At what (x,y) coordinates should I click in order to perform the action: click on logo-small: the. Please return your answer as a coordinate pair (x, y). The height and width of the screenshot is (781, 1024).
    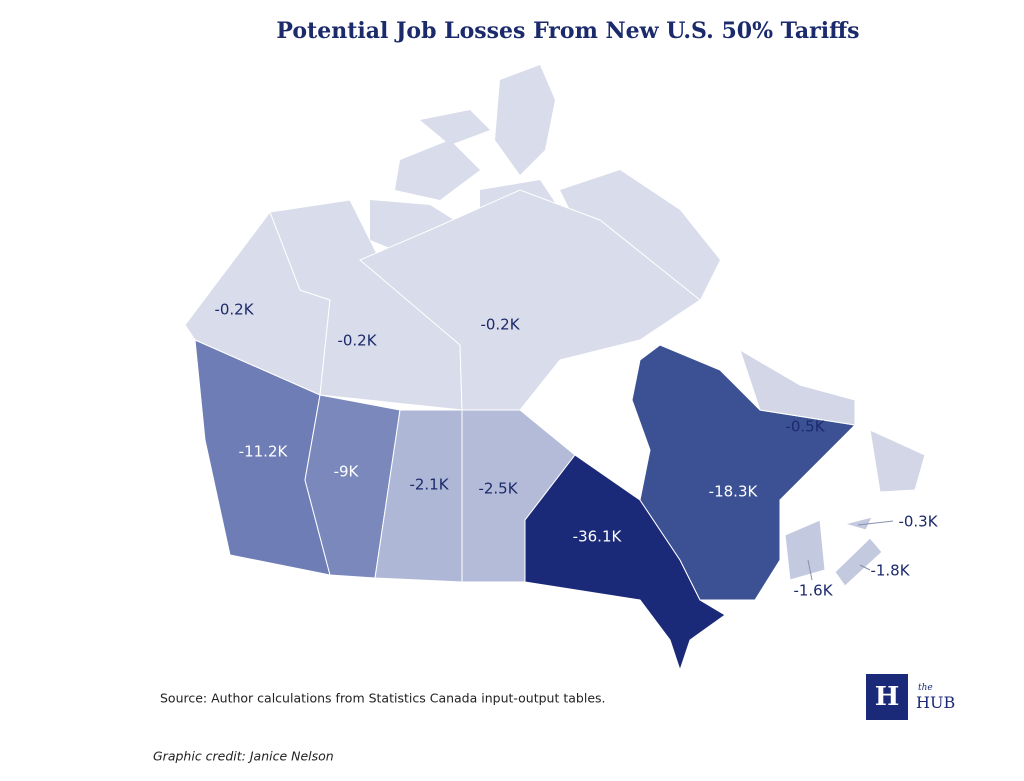
    Looking at the image, I should click on (925, 688).